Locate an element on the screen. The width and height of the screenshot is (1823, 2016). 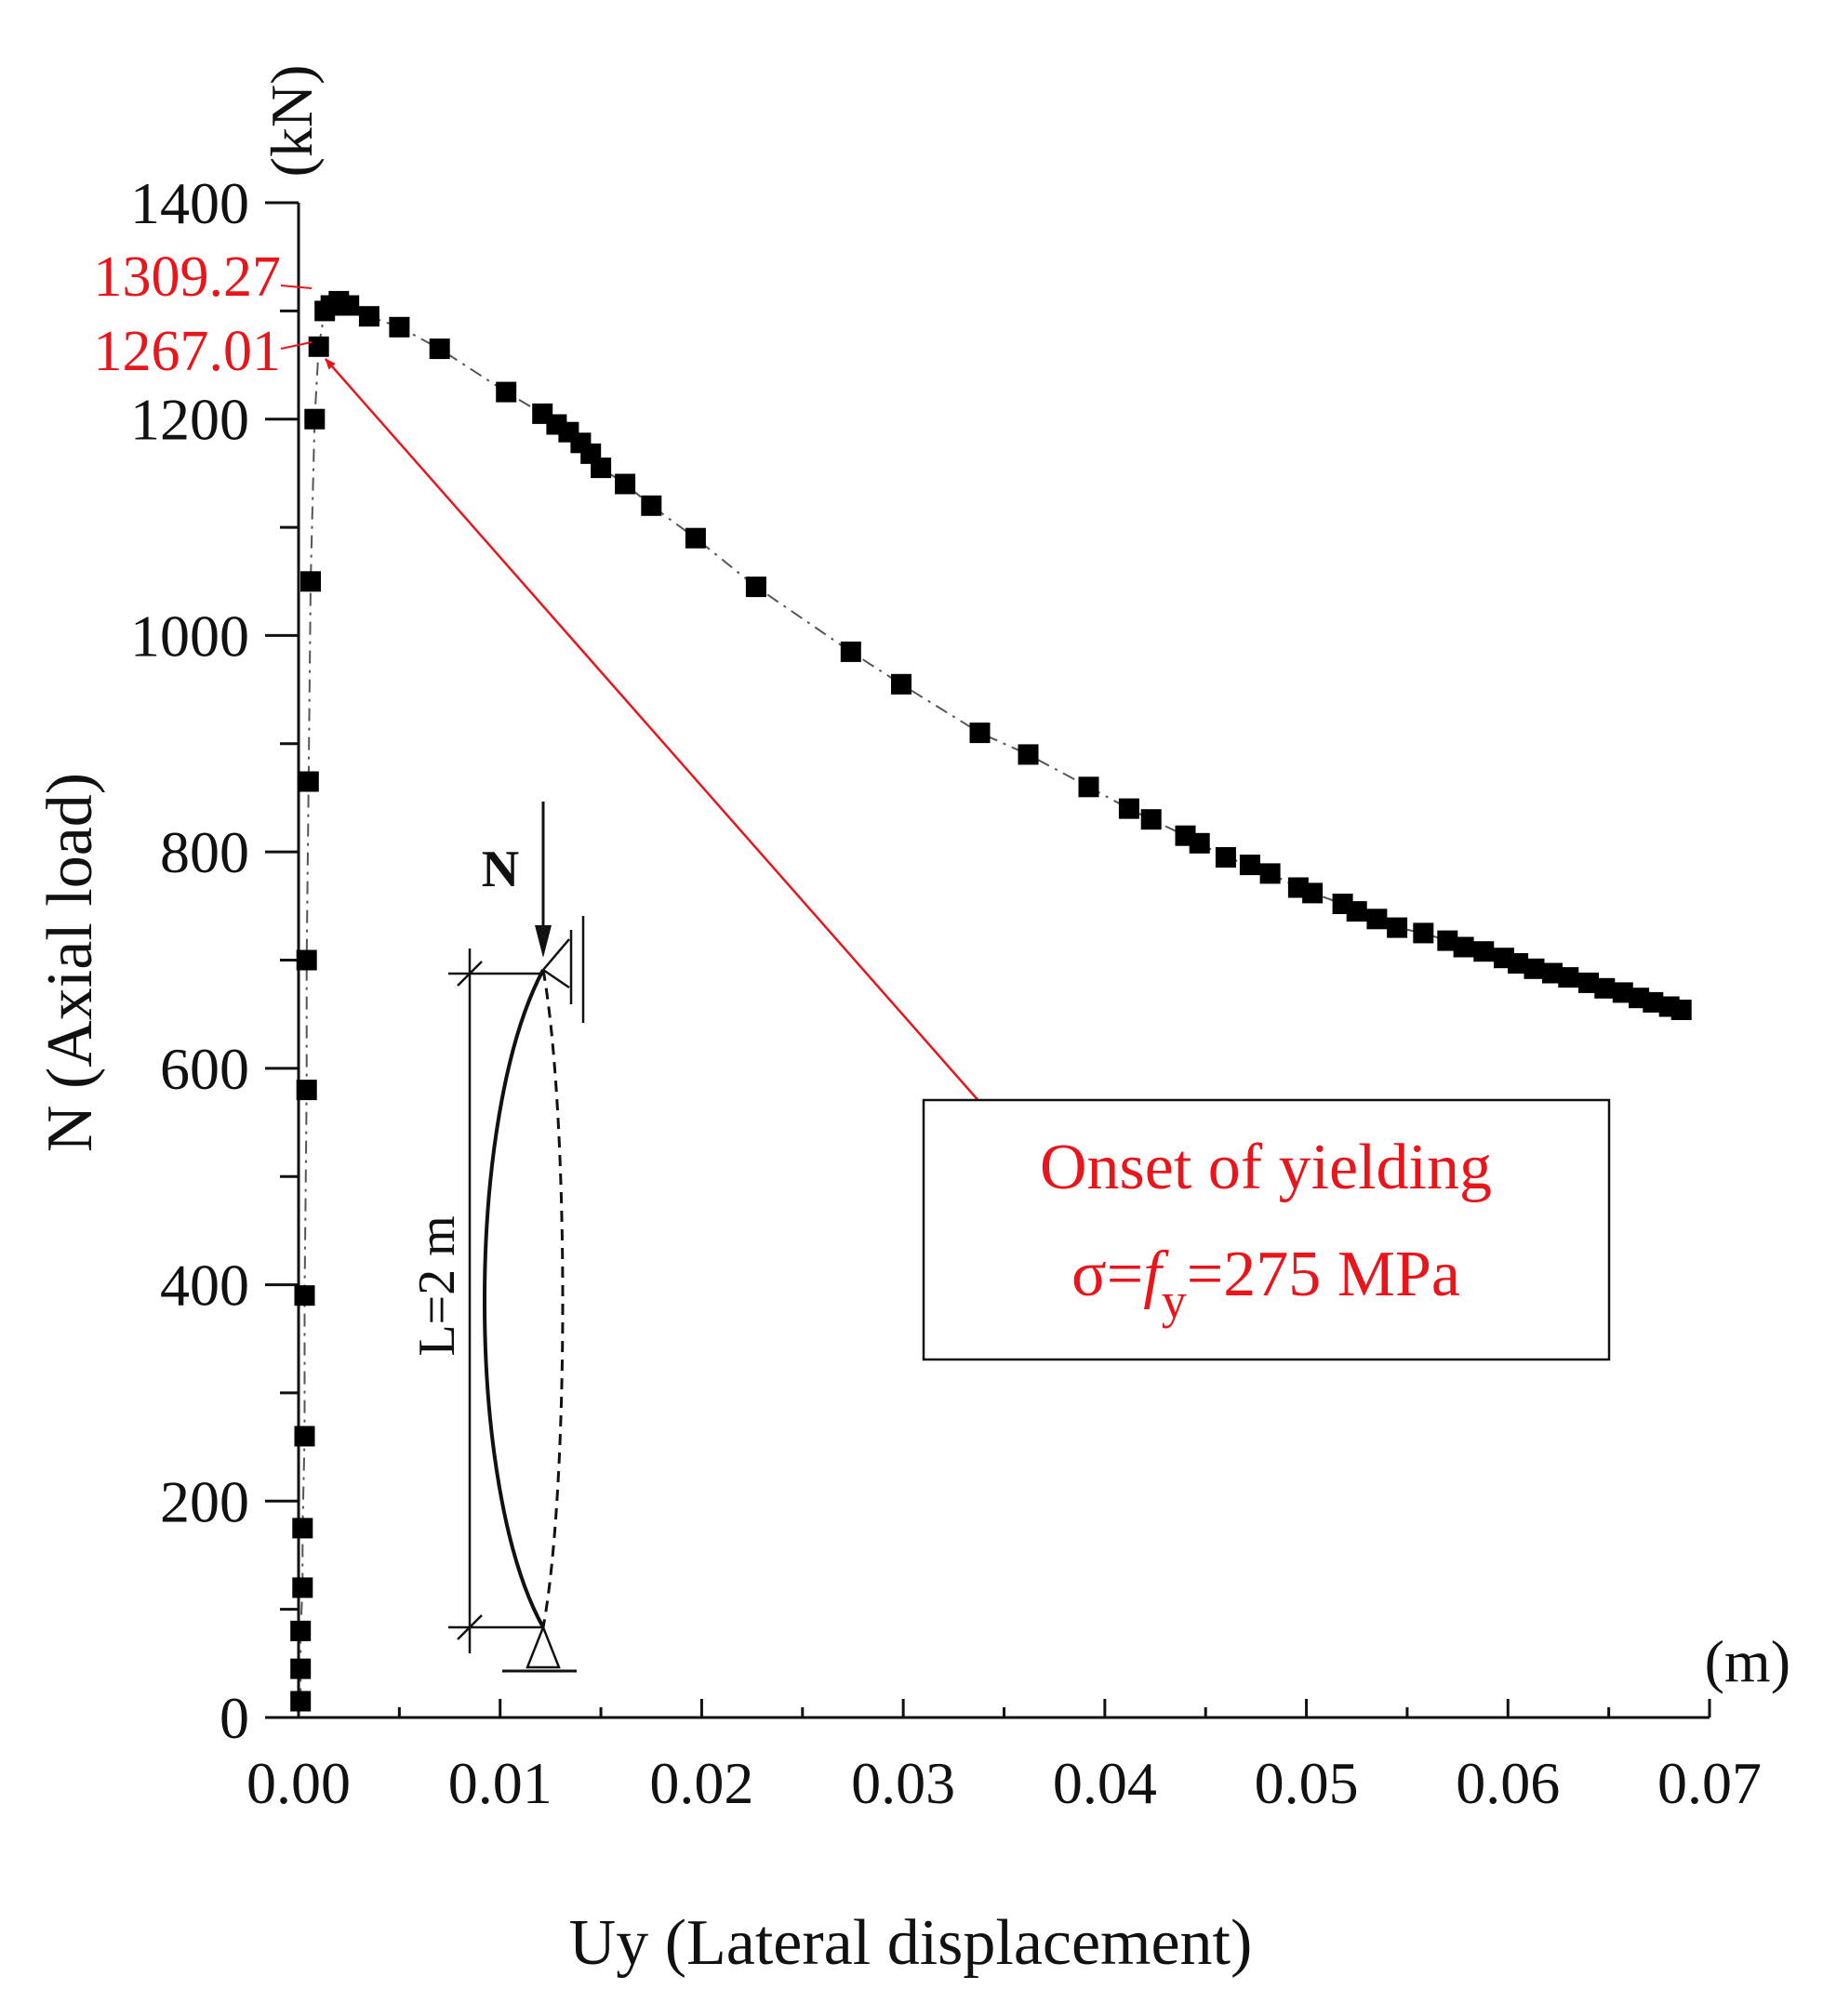
note-box-frame is located at coordinates (1266, 1229).